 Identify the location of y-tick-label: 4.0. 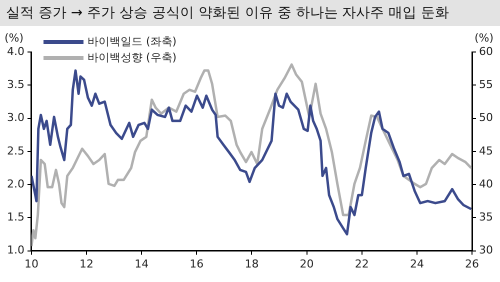
(15, 51).